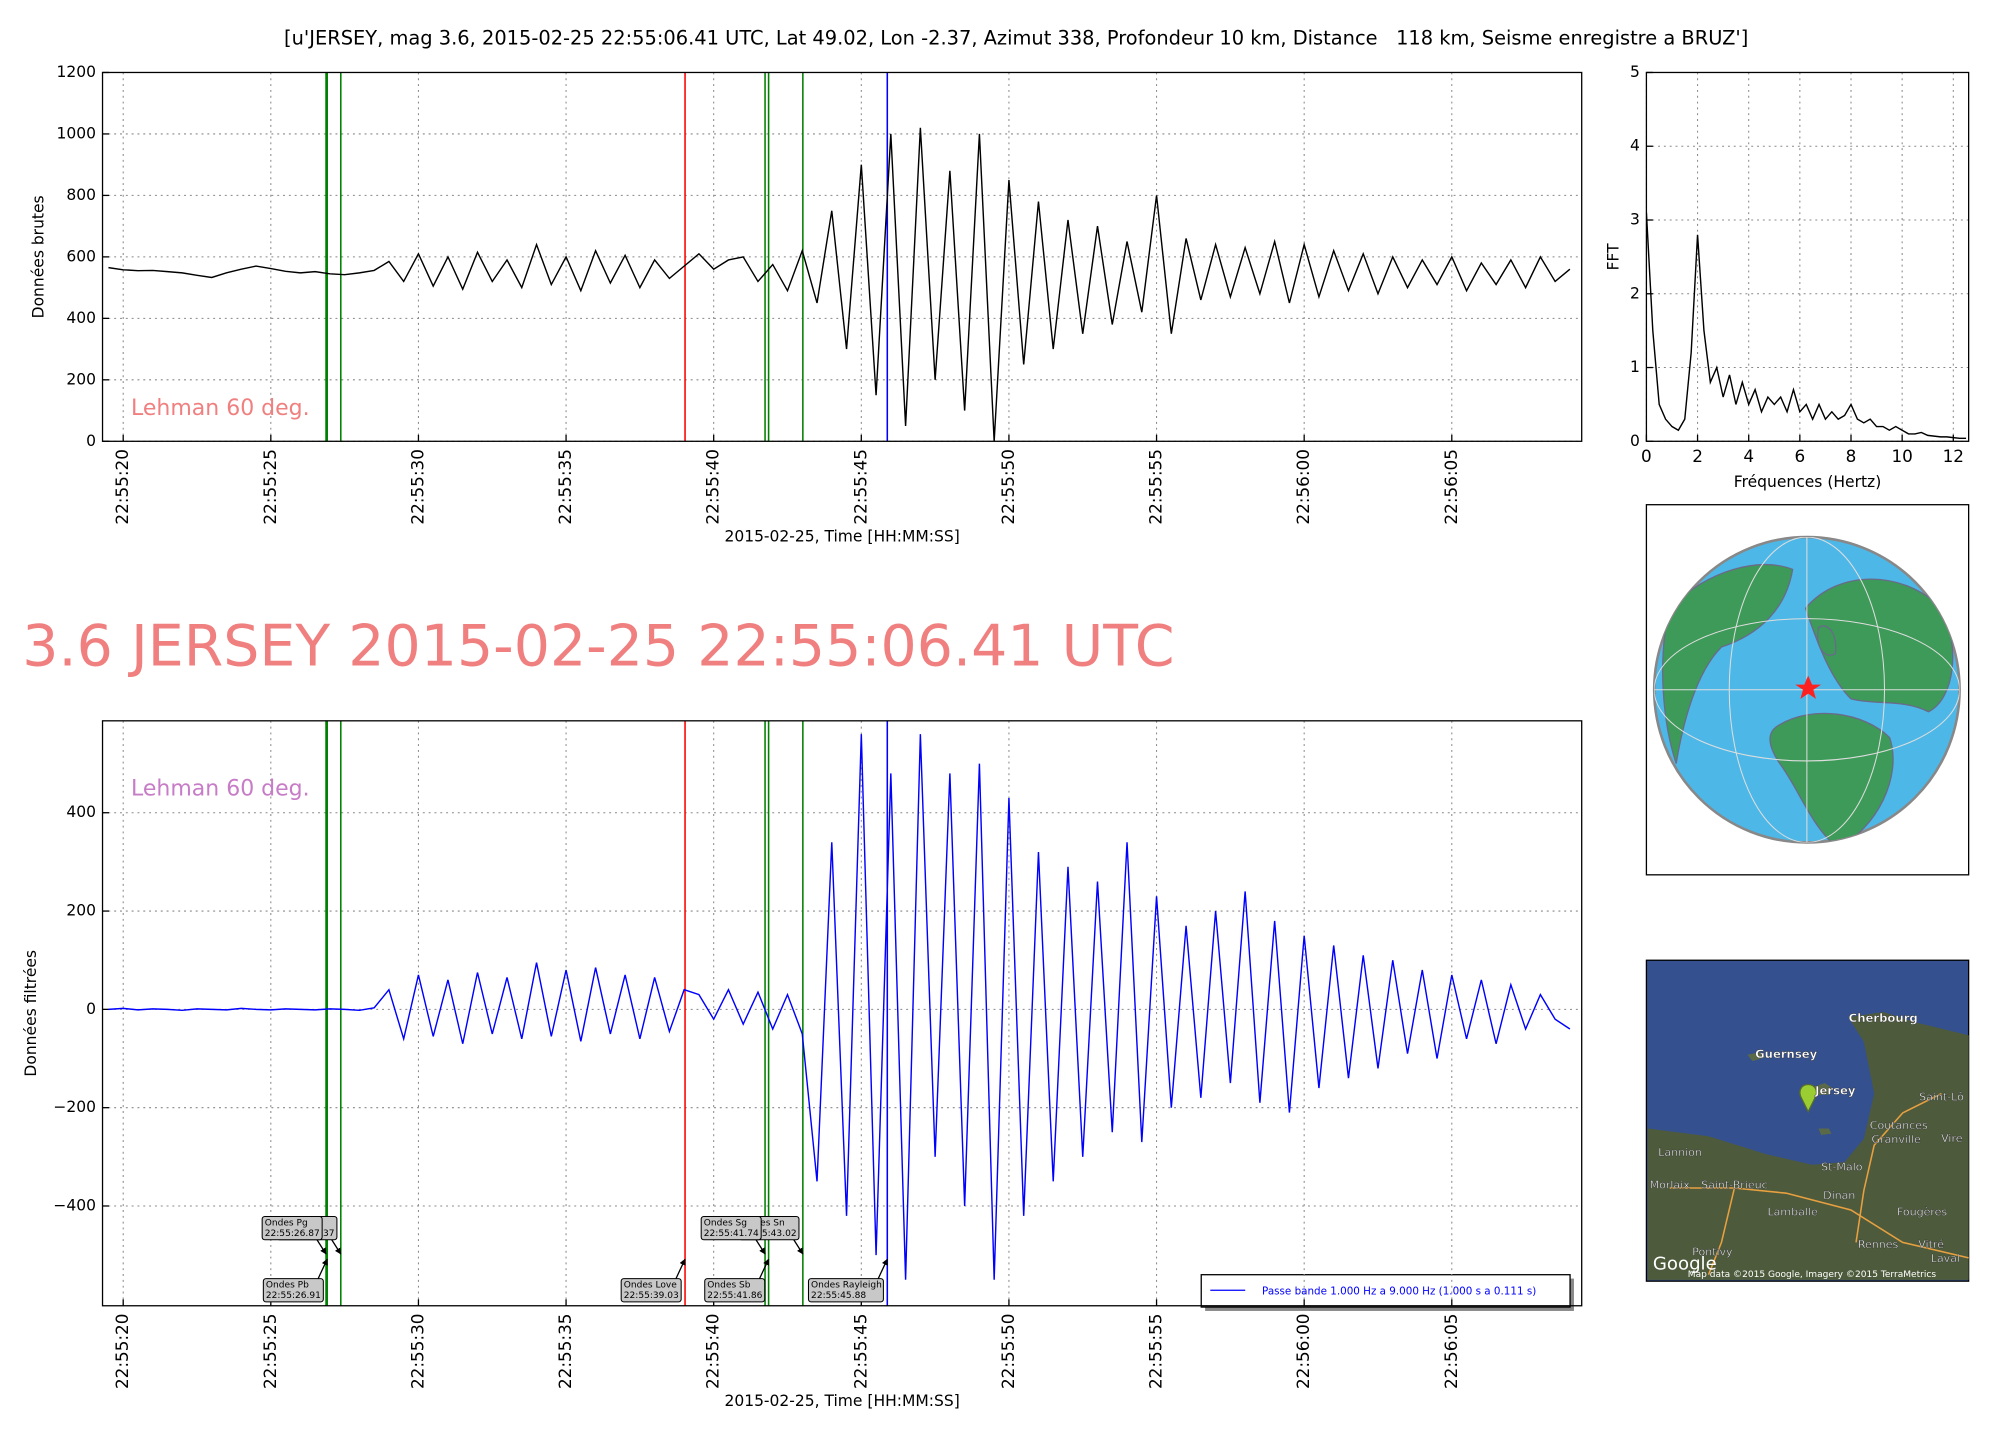 This screenshot has height=1430, width=2000. What do you see at coordinates (1878, 1244) in the screenshot?
I see `map-label: Rennes` at bounding box center [1878, 1244].